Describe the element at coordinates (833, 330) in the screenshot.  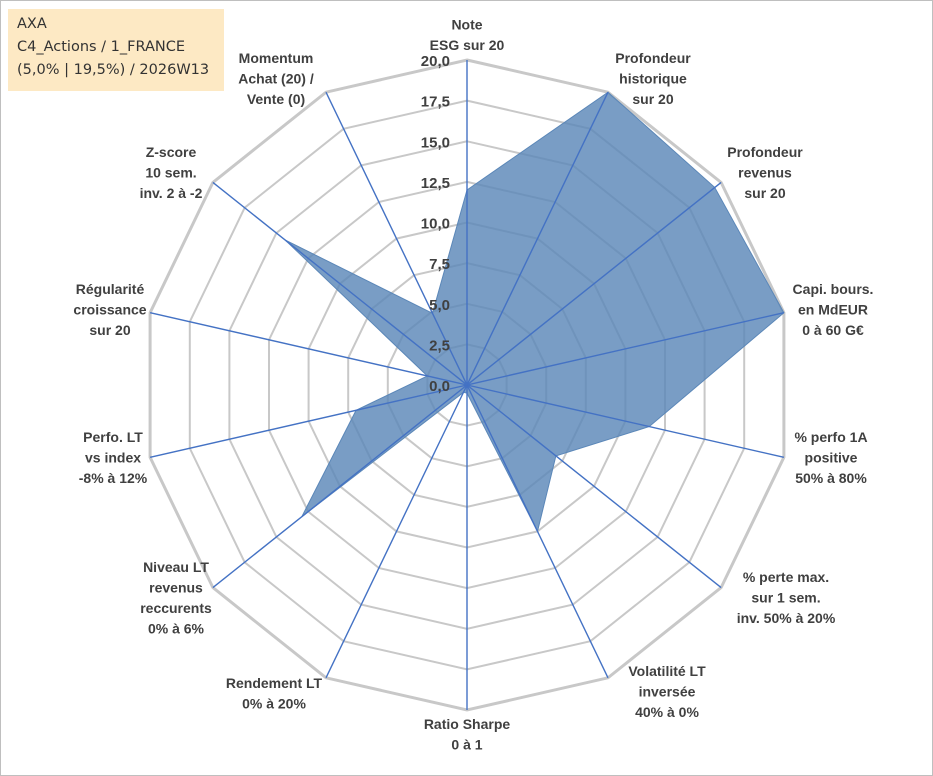
I see `axis-label-line: 0 à 60 G€` at that location.